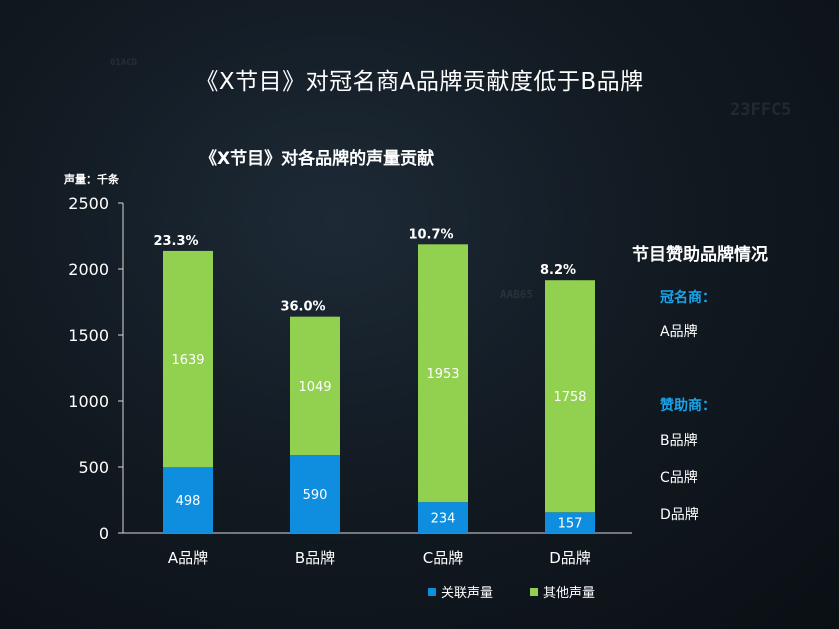  What do you see at coordinates (104, 533) in the screenshot?
I see `y-tick-label: 0` at bounding box center [104, 533].